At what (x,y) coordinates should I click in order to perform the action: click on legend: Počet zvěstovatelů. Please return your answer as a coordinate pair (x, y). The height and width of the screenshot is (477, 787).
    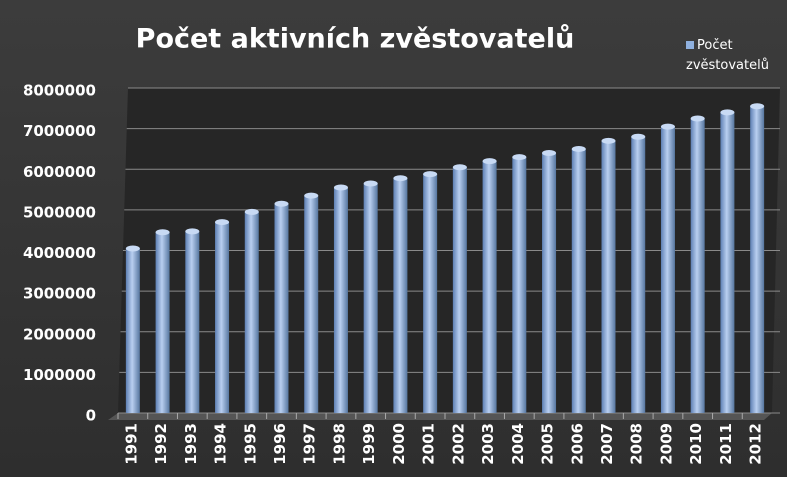
    Looking at the image, I should click on (736, 56).